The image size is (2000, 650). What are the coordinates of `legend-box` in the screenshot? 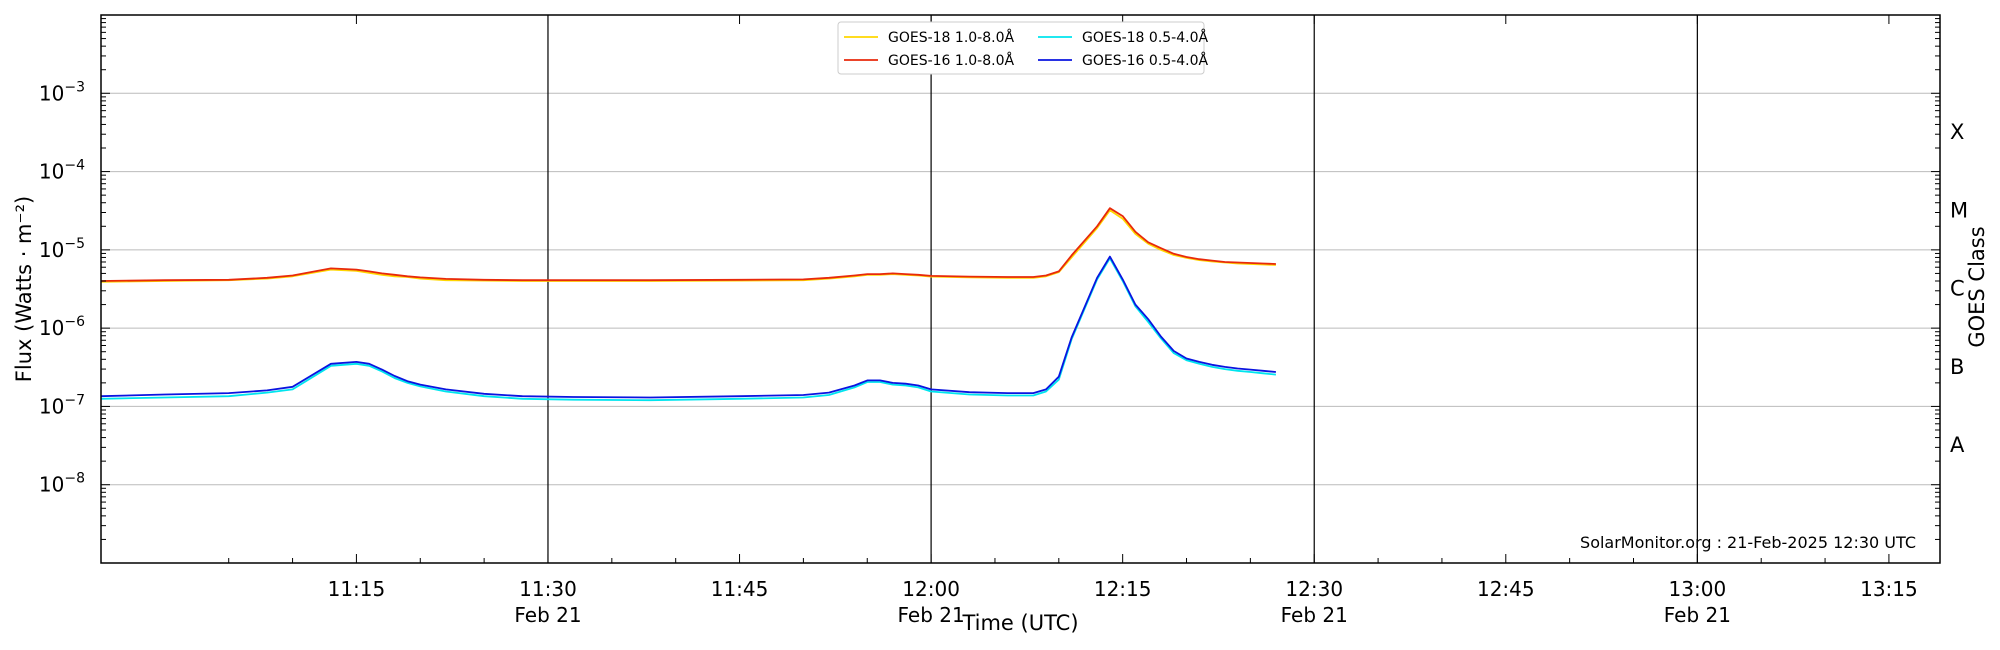 It's located at (1021, 48).